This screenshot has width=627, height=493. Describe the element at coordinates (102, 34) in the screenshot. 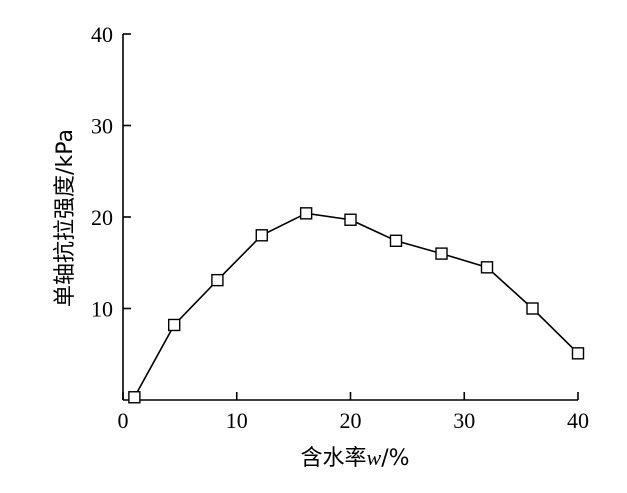

I see `y-tick-label: 40` at that location.